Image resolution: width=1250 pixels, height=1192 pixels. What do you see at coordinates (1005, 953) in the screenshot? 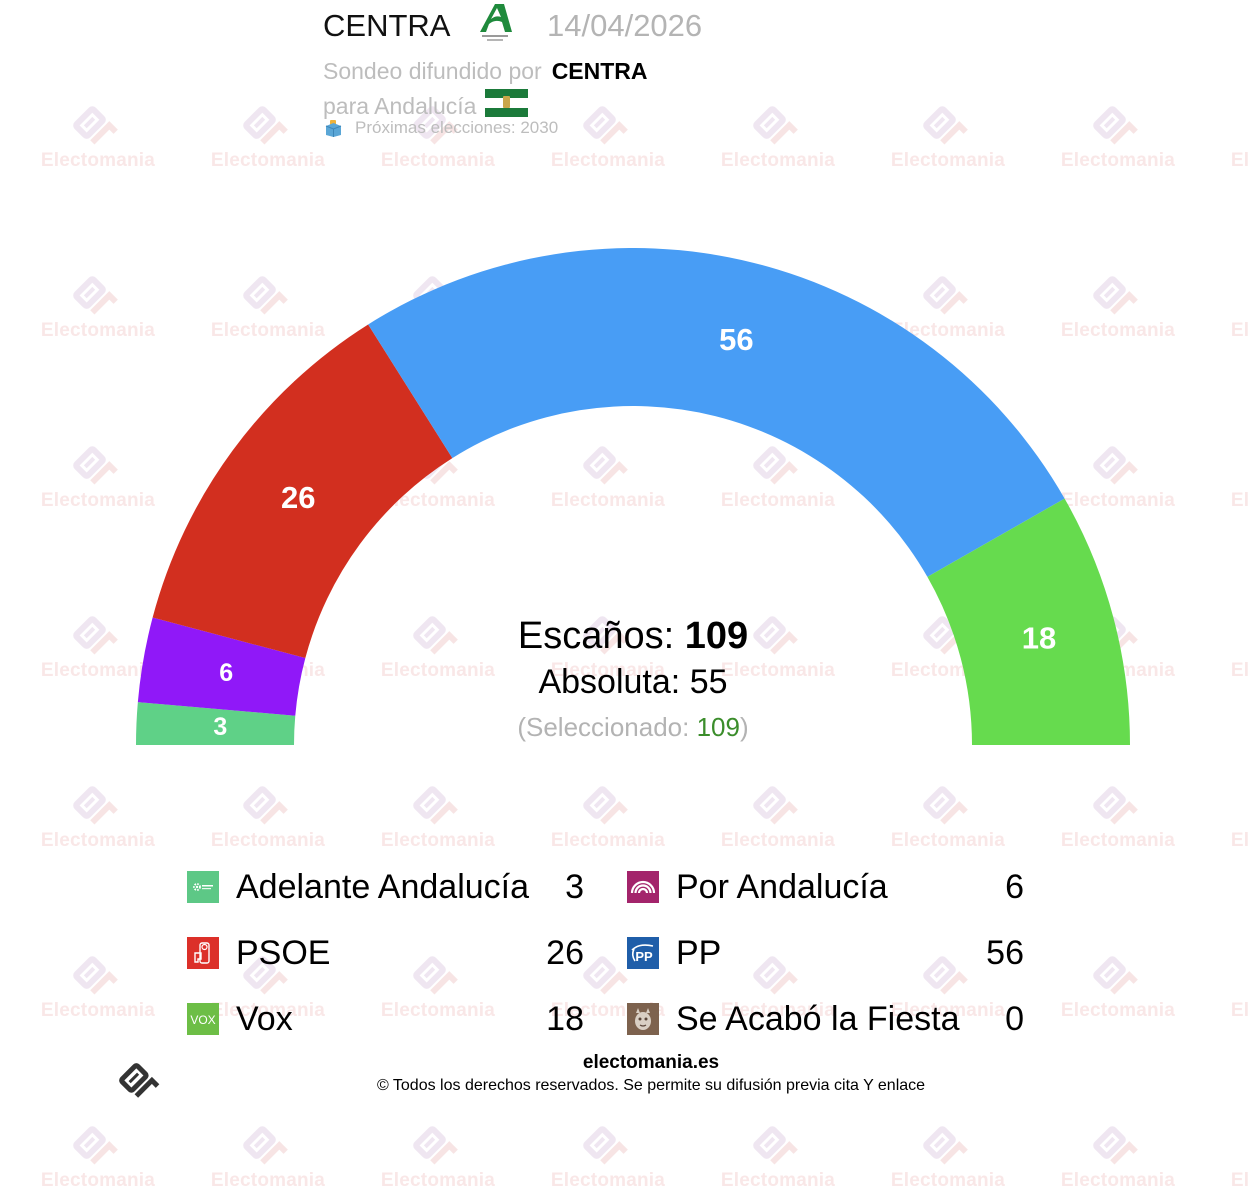
I see `legend-value: 56` at bounding box center [1005, 953].